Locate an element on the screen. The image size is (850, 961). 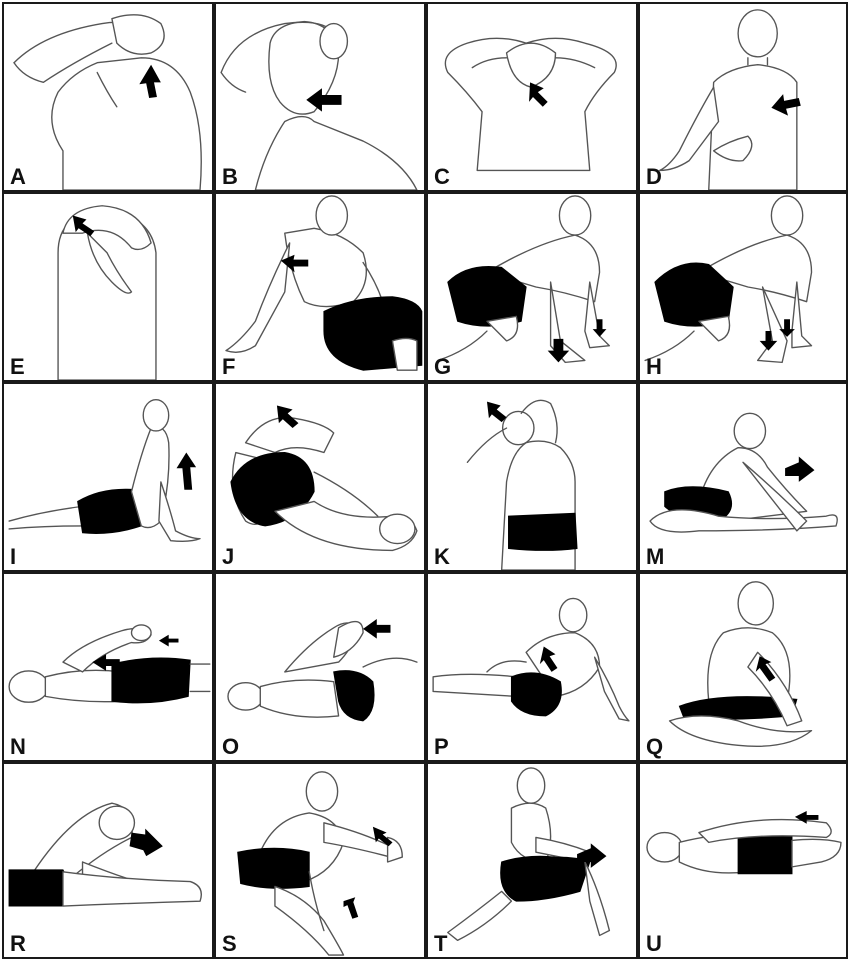
panel-q: Q is located at coordinates (743, 667).